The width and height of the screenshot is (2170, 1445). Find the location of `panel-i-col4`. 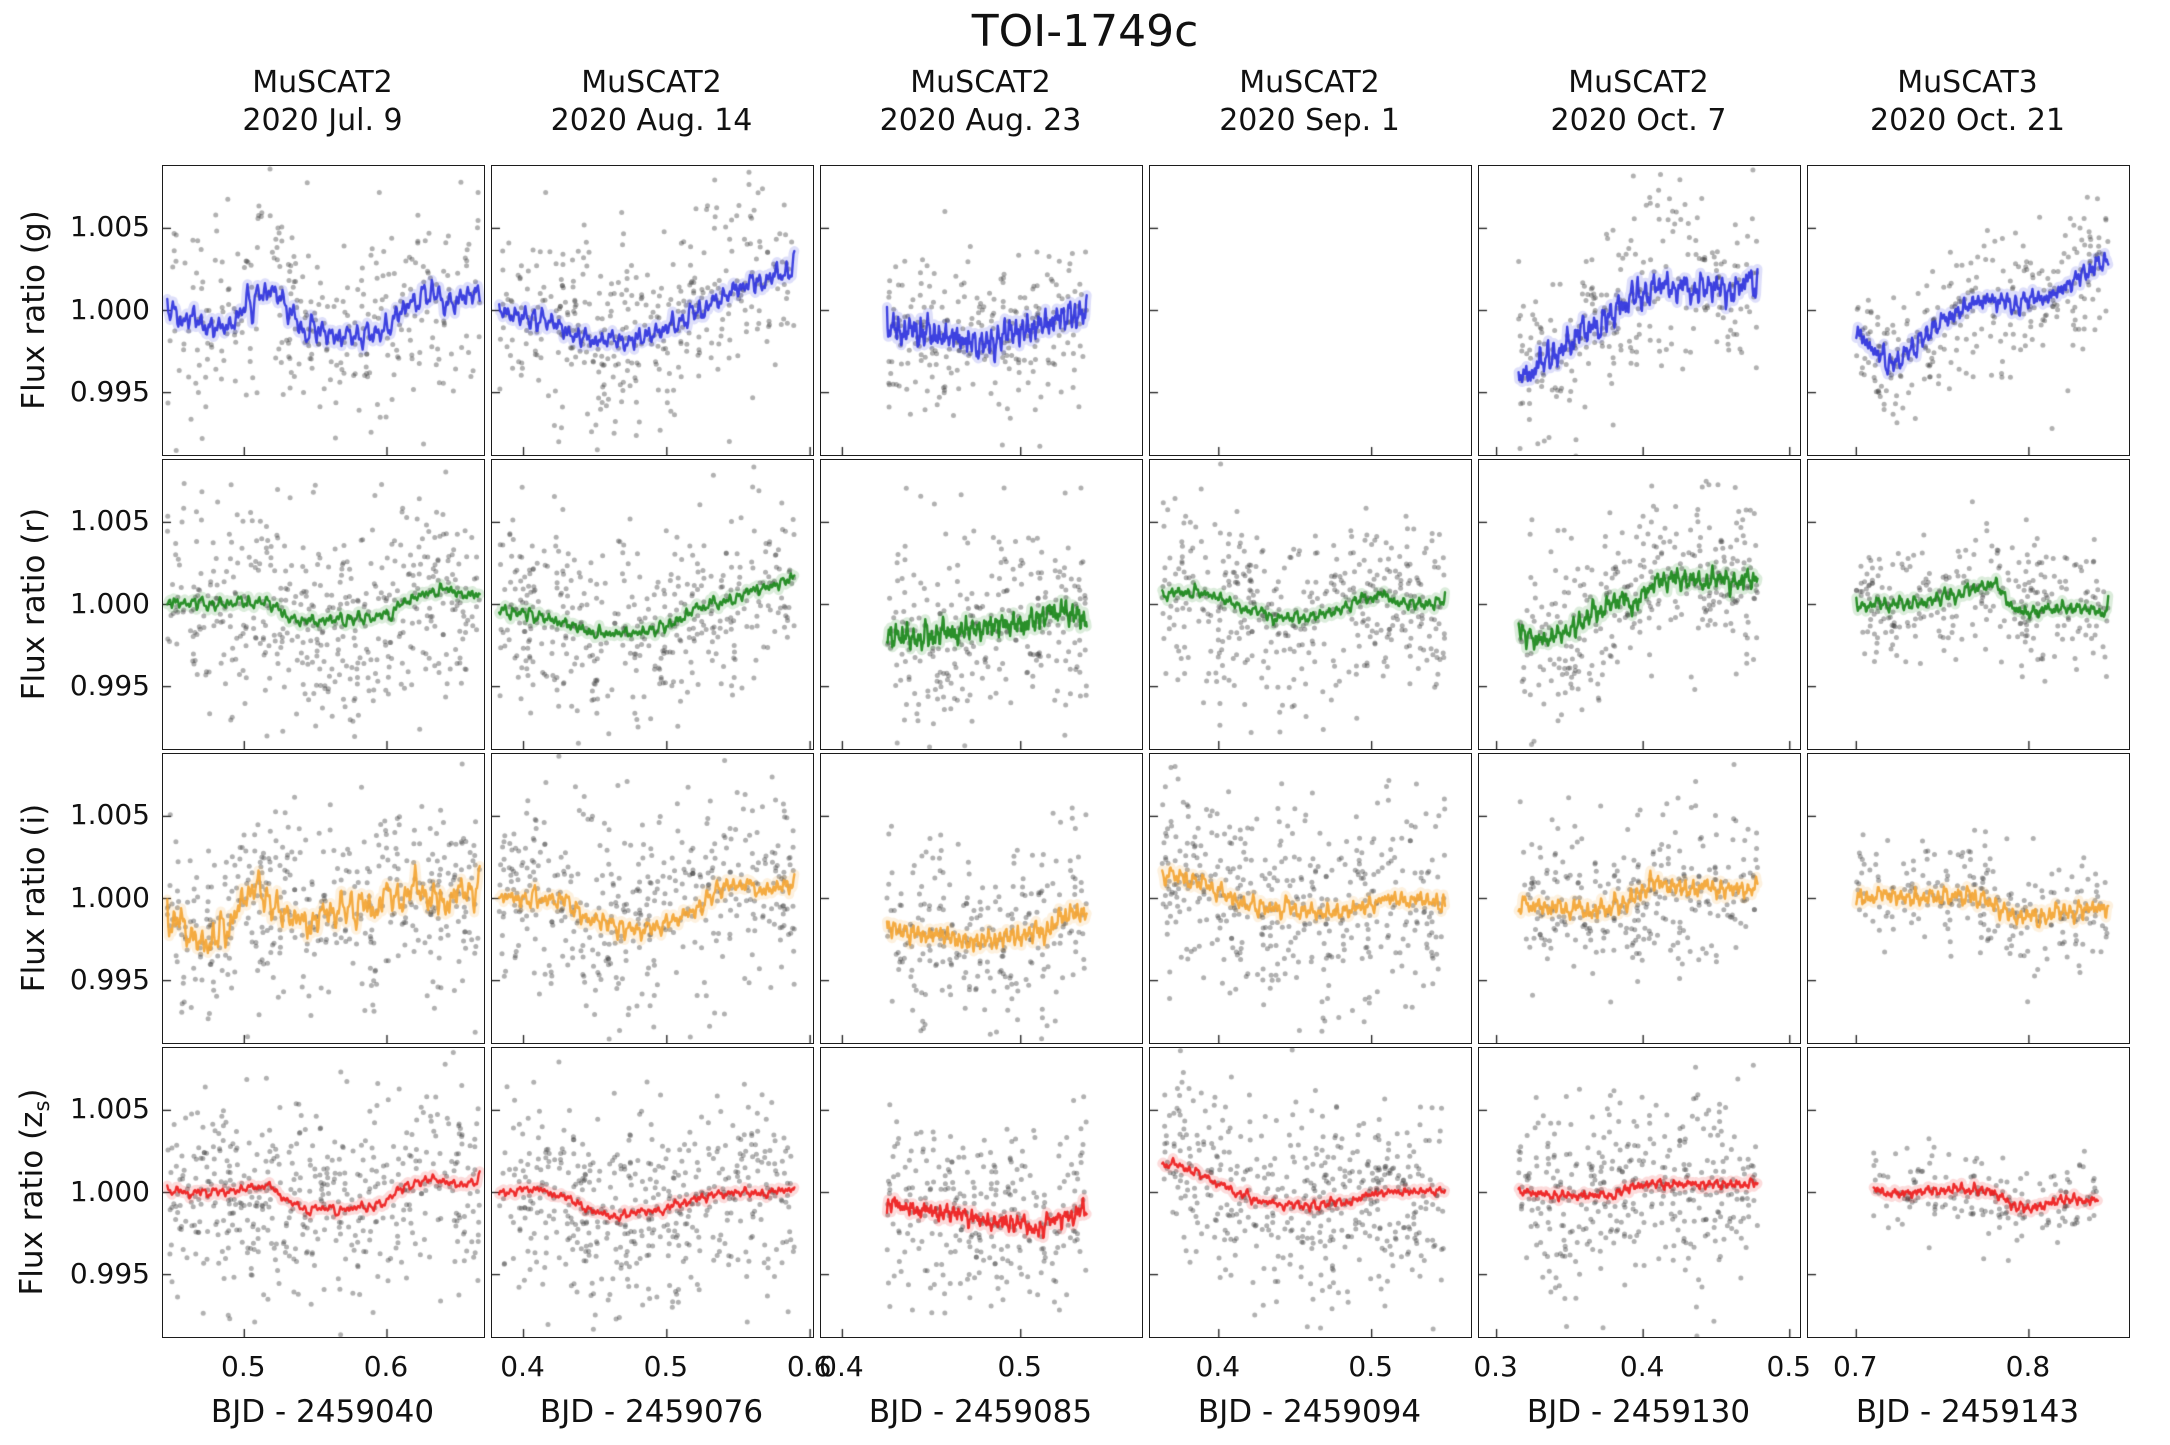

panel-i-col4 is located at coordinates (1310, 898).